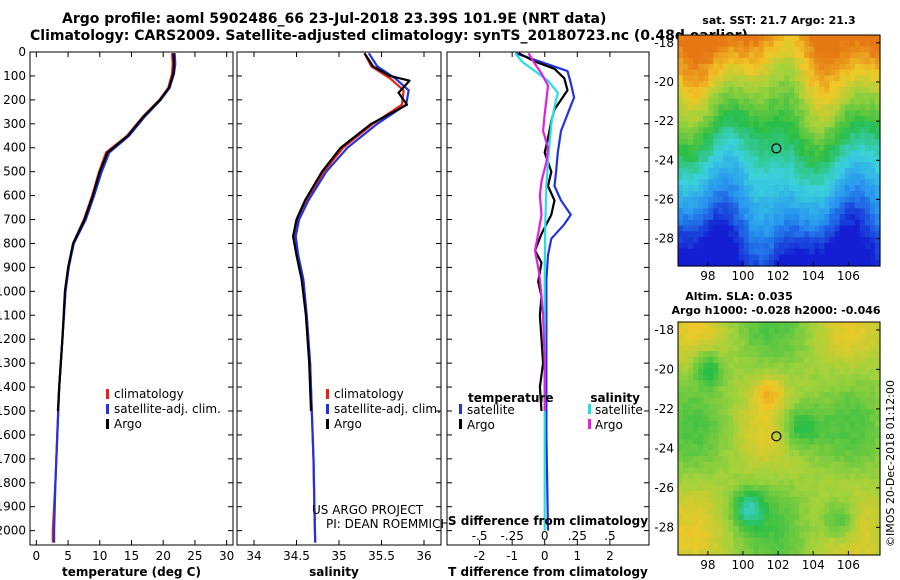 The height and width of the screenshot is (580, 900). Describe the element at coordinates (743, 276) in the screenshot. I see `x-tick-label: 100` at that location.